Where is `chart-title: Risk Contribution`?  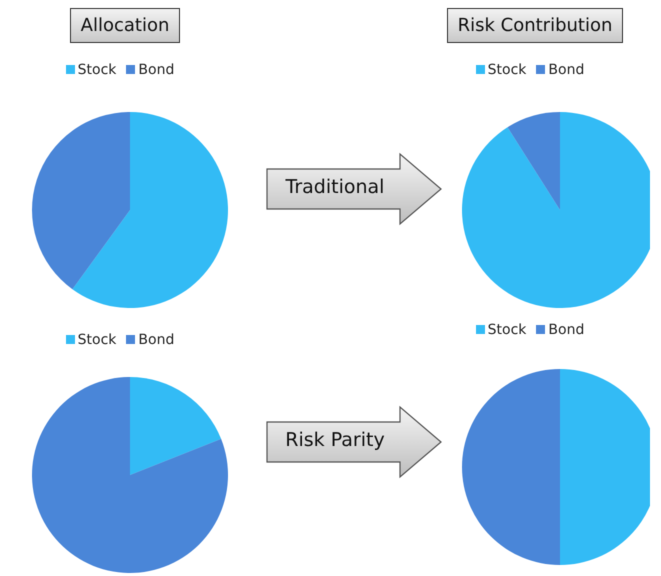
chart-title: Risk Contribution is located at coordinates (535, 25).